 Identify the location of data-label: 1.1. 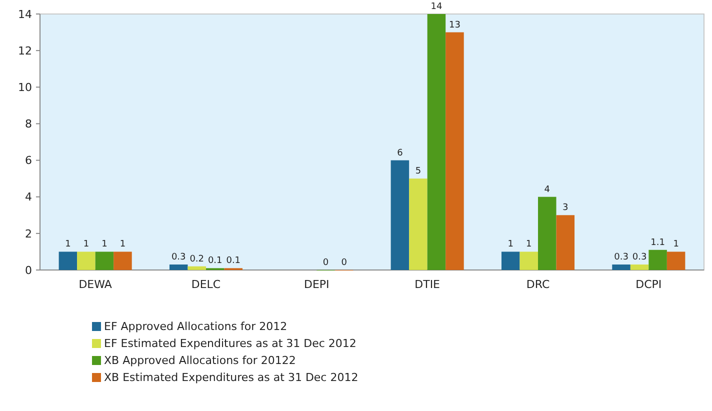
(657, 243).